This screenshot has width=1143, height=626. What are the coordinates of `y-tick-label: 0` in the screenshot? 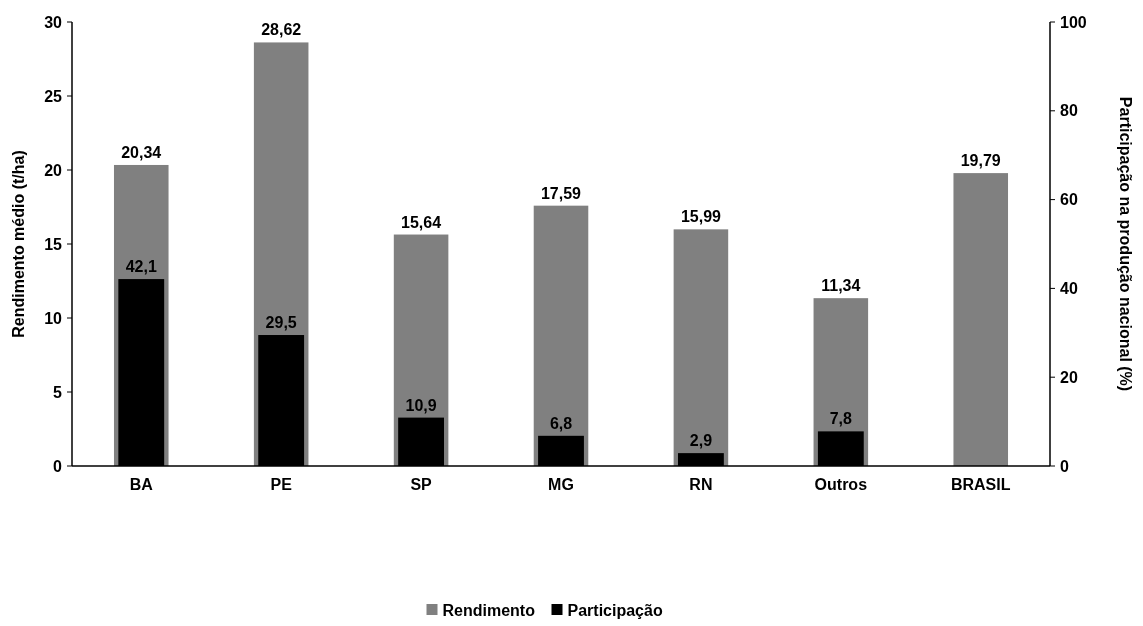 It's located at (58, 466).